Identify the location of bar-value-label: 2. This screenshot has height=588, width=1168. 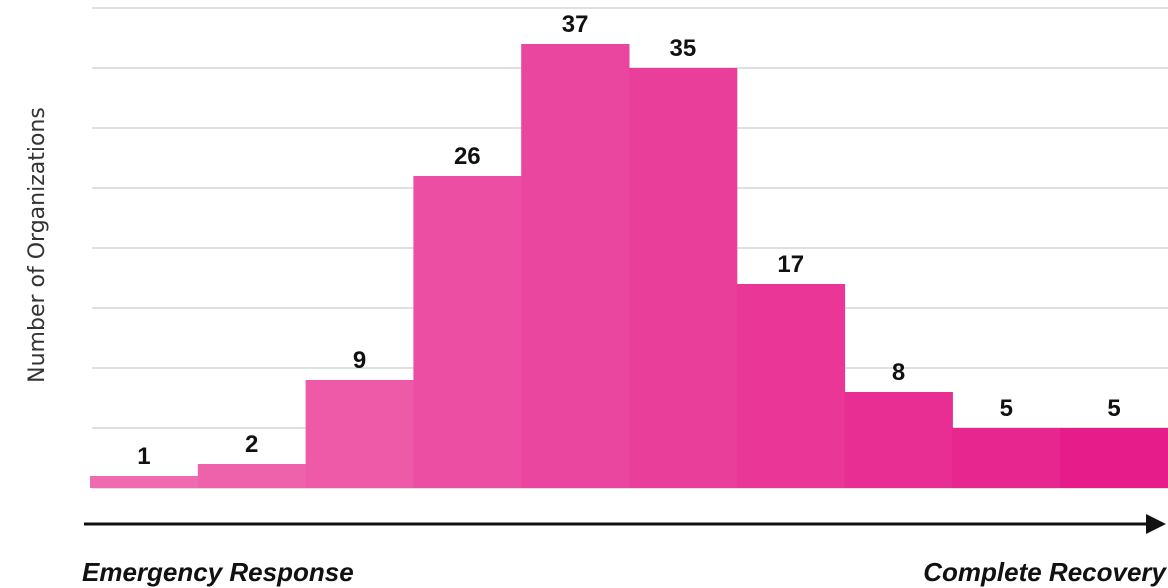
(251, 444).